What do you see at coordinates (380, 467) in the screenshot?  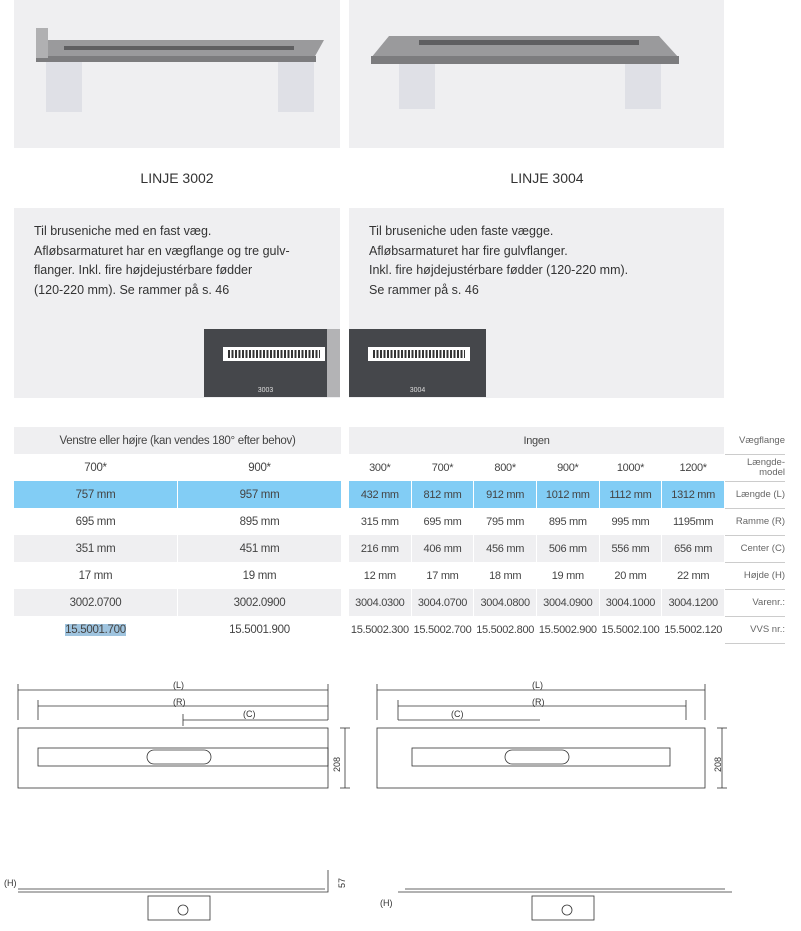 I see `table-cell: 300*` at bounding box center [380, 467].